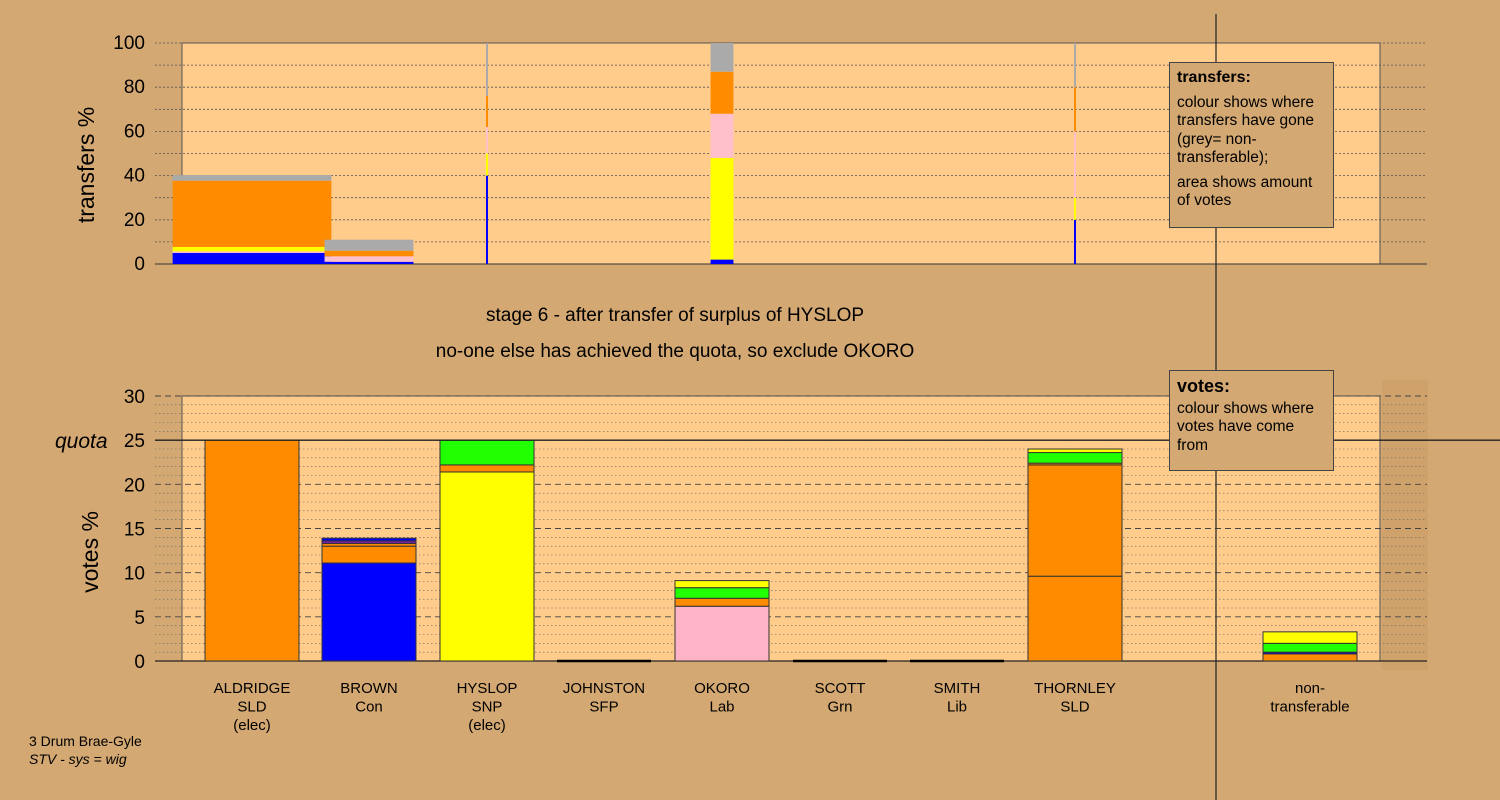  What do you see at coordinates (721, 707) in the screenshot?
I see `candidate-label: Lab` at bounding box center [721, 707].